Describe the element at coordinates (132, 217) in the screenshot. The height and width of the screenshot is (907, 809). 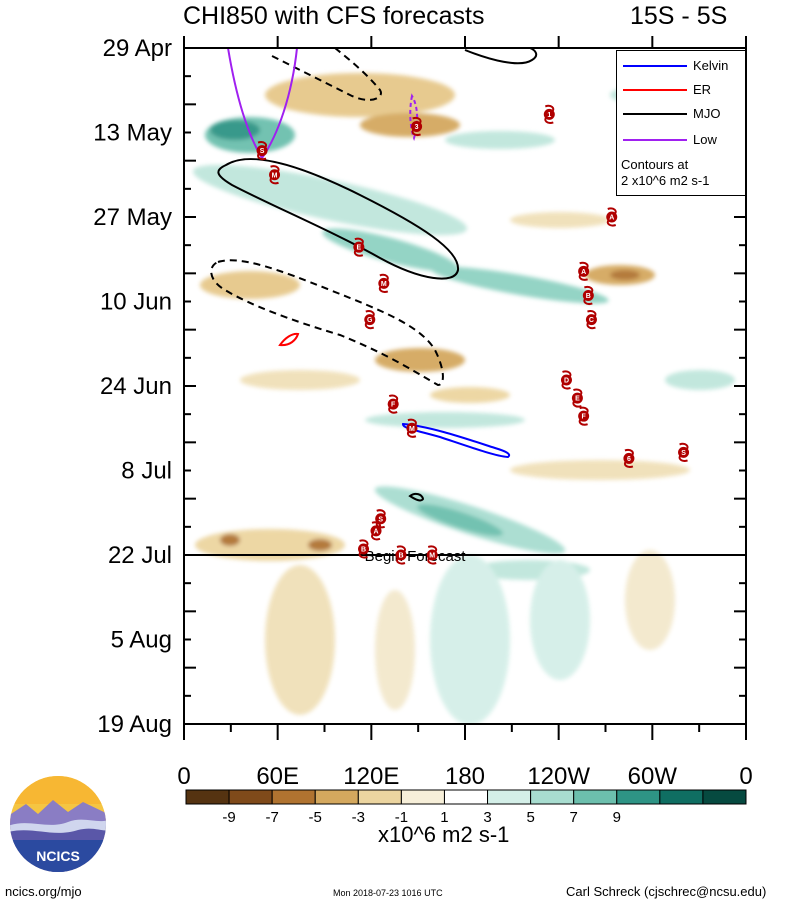
I see `y-tick-label: 27 May` at that location.